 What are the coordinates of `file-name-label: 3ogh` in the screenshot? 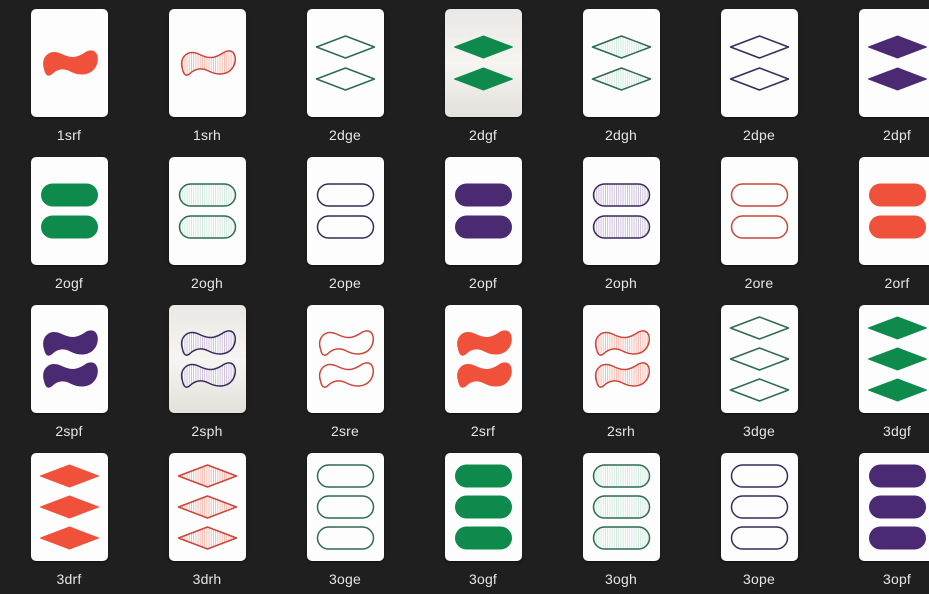 It's located at (621, 579).